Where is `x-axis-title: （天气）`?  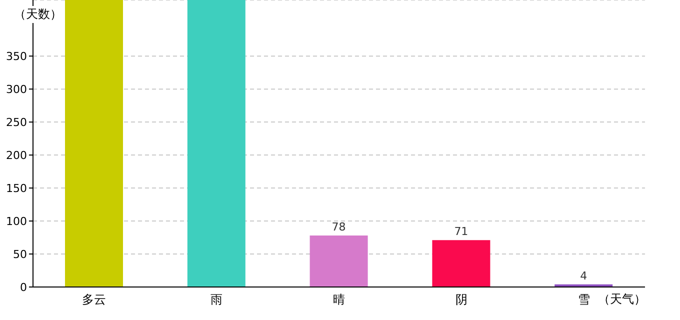
x-axis-title: （天气） is located at coordinates (622, 299).